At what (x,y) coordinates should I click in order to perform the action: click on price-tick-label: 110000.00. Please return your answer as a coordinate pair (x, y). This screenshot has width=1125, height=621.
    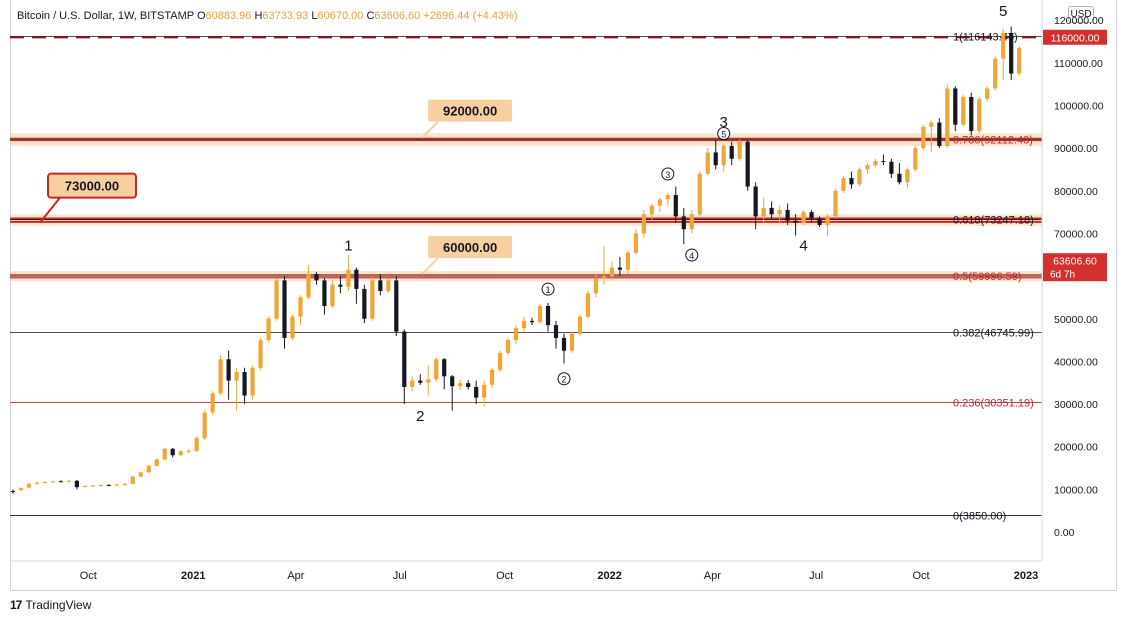
    Looking at the image, I should click on (1078, 64).